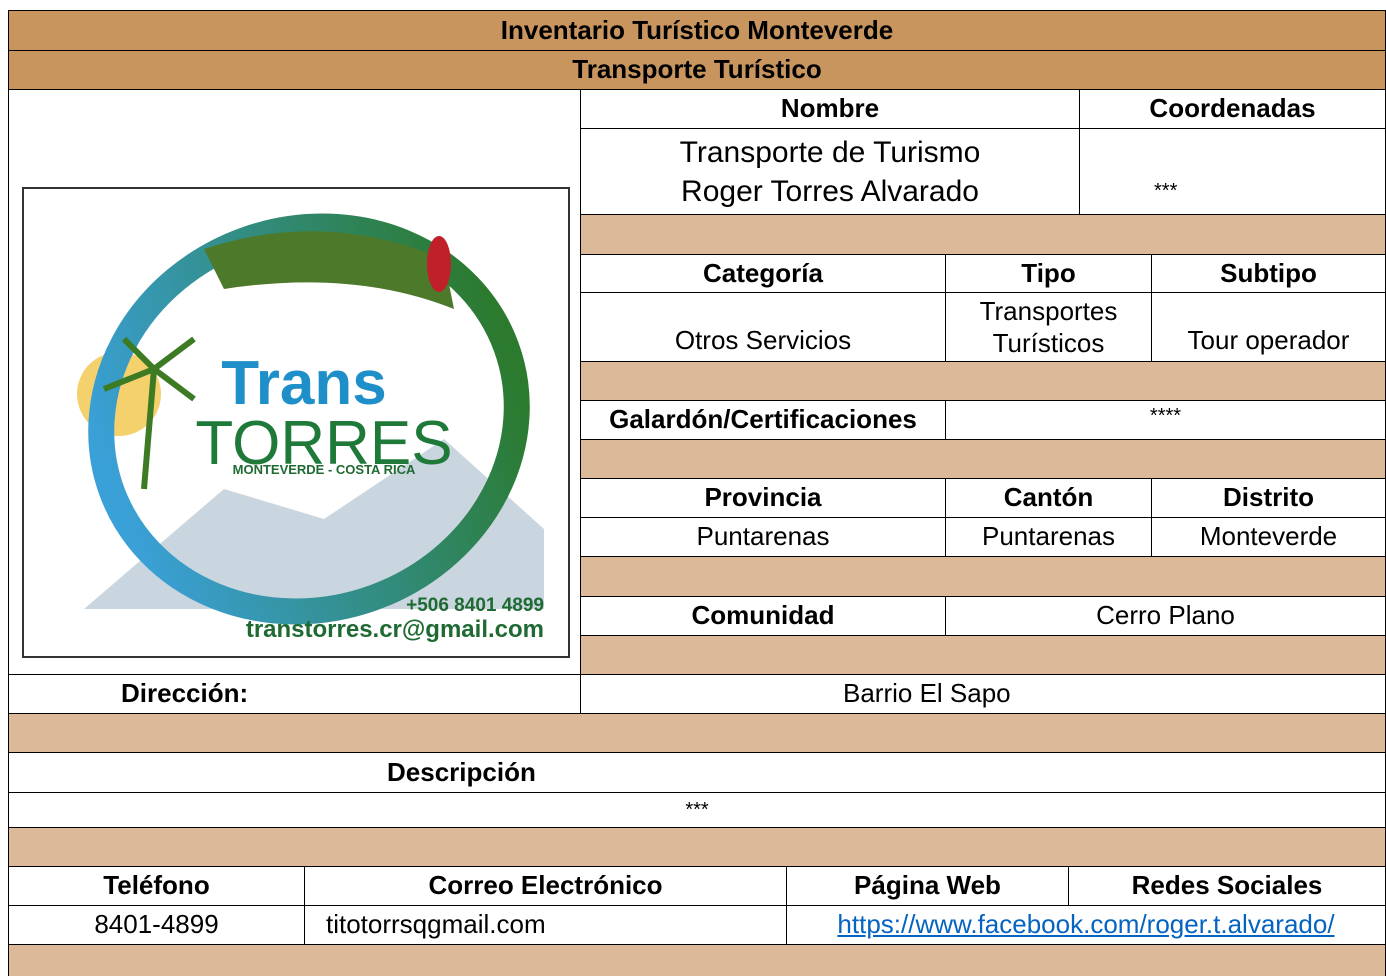 This screenshot has height=976, width=1386. I want to click on province-value: Puntarenas, so click(763, 537).